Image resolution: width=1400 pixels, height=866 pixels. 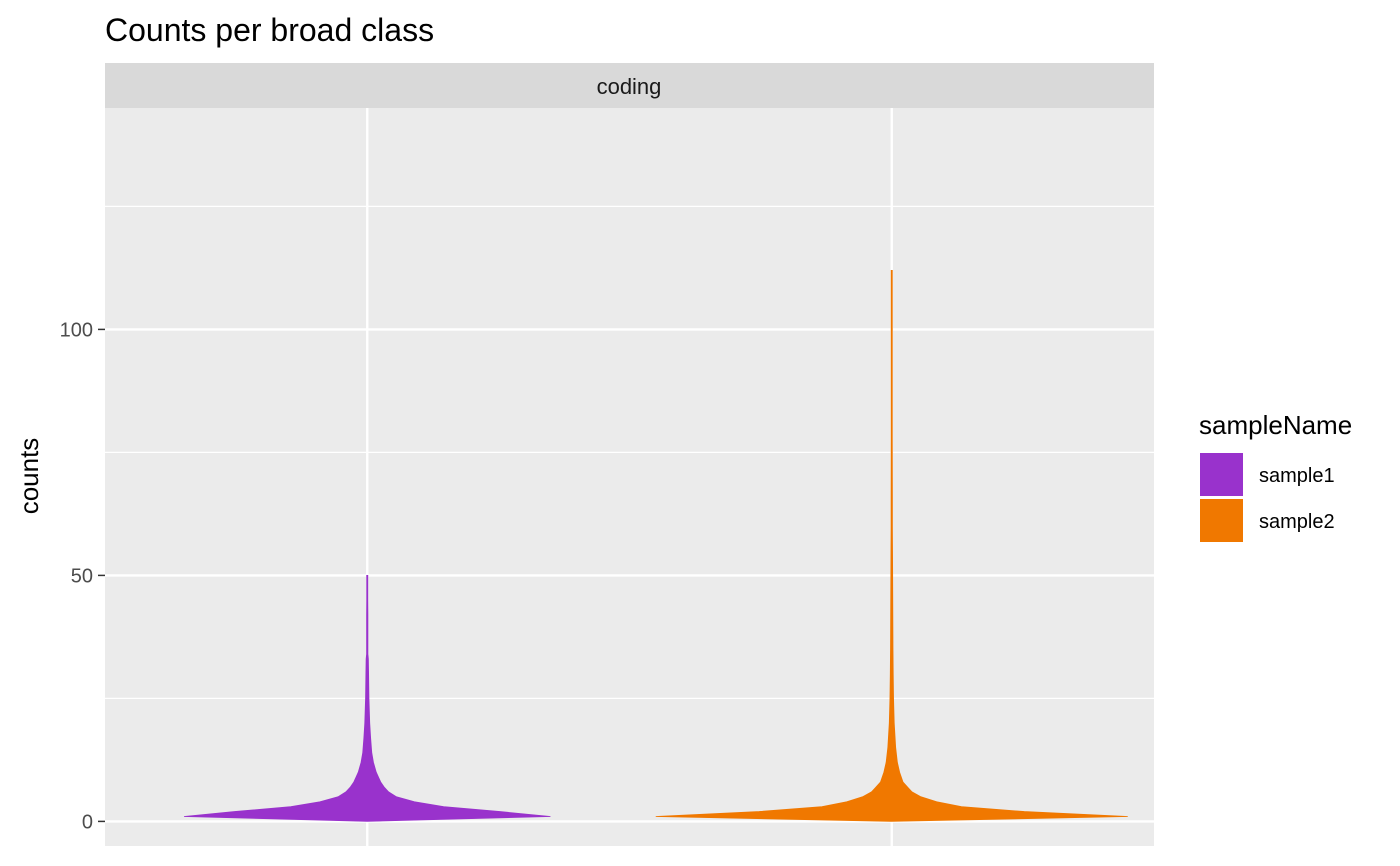 I want to click on legend-label-sample2: sample2, so click(x=1297, y=522).